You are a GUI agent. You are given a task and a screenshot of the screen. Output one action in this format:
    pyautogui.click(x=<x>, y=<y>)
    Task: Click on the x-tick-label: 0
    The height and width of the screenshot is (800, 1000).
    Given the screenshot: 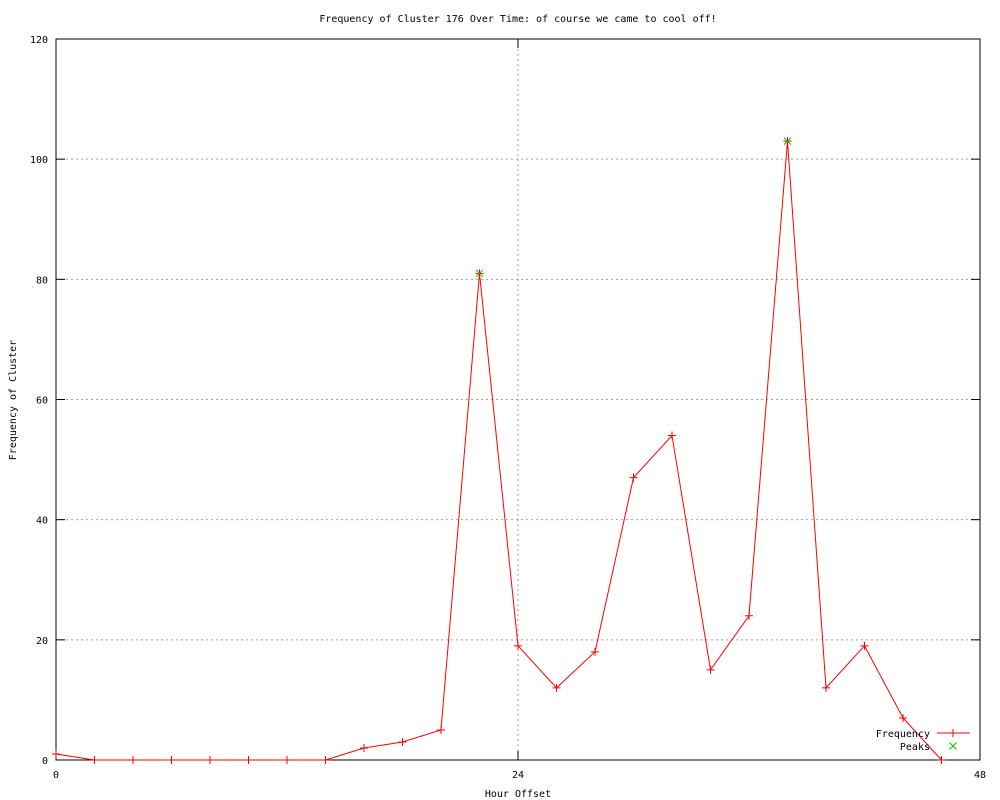 What is the action you would take?
    pyautogui.click(x=56, y=775)
    